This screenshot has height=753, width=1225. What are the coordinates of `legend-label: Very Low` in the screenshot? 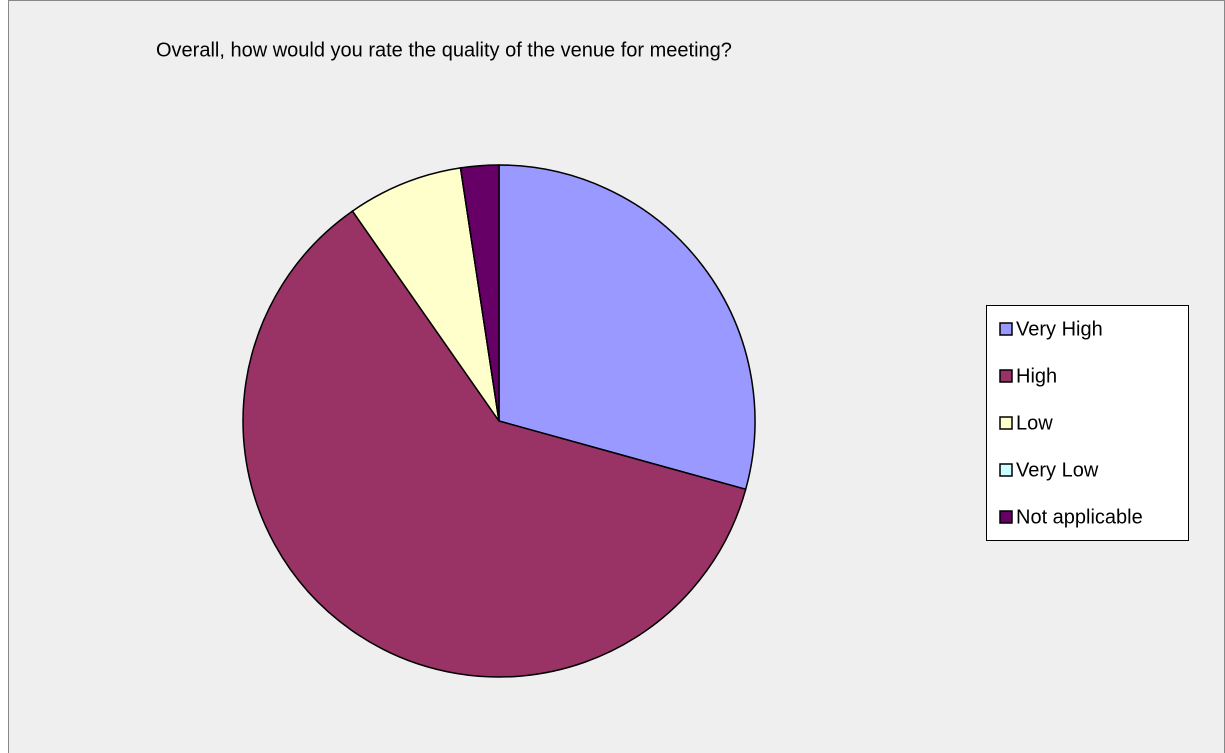 It's located at (1057, 470).